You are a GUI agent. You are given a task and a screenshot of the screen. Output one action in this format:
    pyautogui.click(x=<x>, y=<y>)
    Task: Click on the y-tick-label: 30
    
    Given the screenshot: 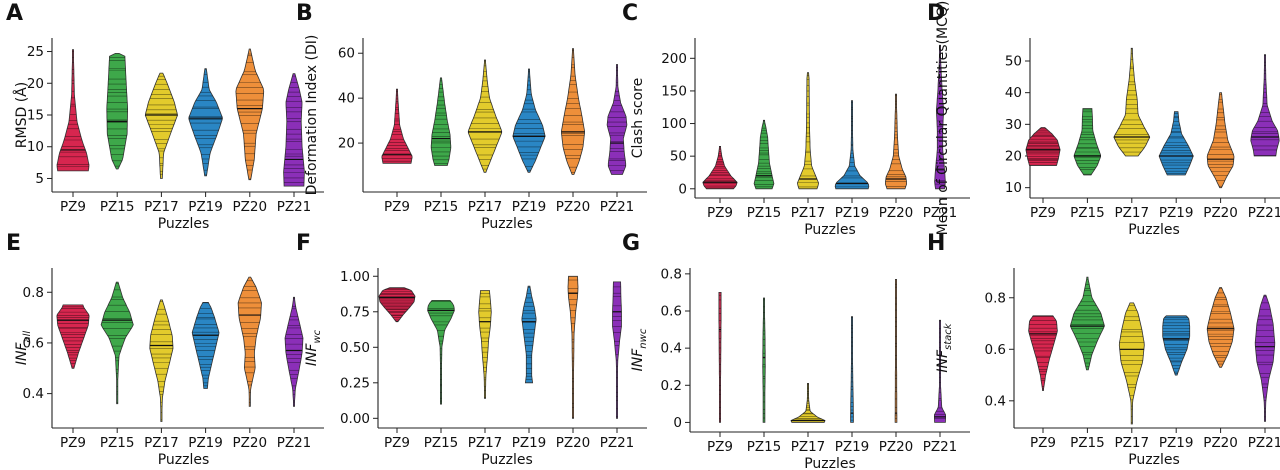 What is the action you would take?
    pyautogui.click(x=1013, y=125)
    